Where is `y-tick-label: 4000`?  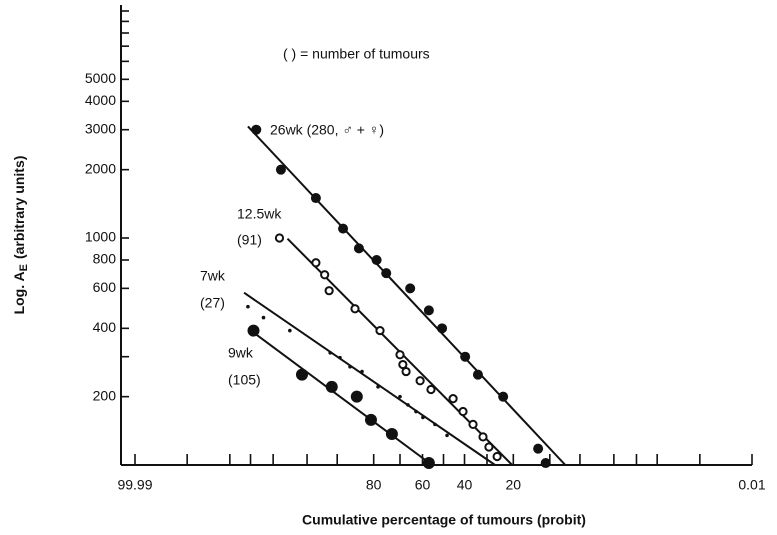
y-tick-label: 4000 is located at coordinates (100, 100).